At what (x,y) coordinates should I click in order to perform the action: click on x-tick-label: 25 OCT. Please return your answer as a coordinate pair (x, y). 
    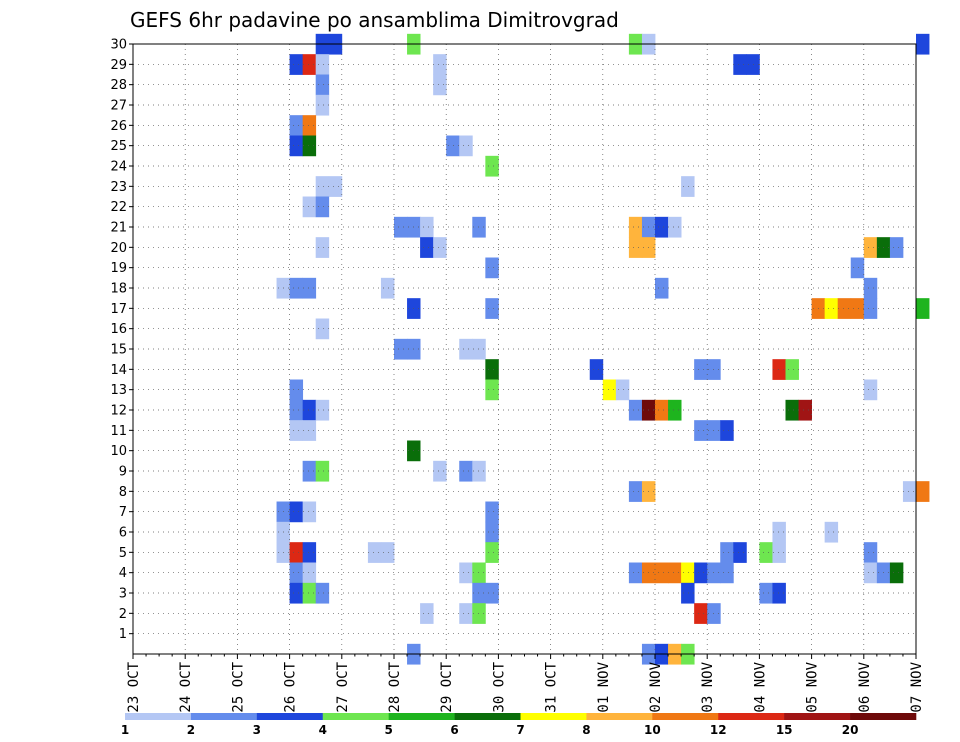
    Looking at the image, I should click on (238, 686).